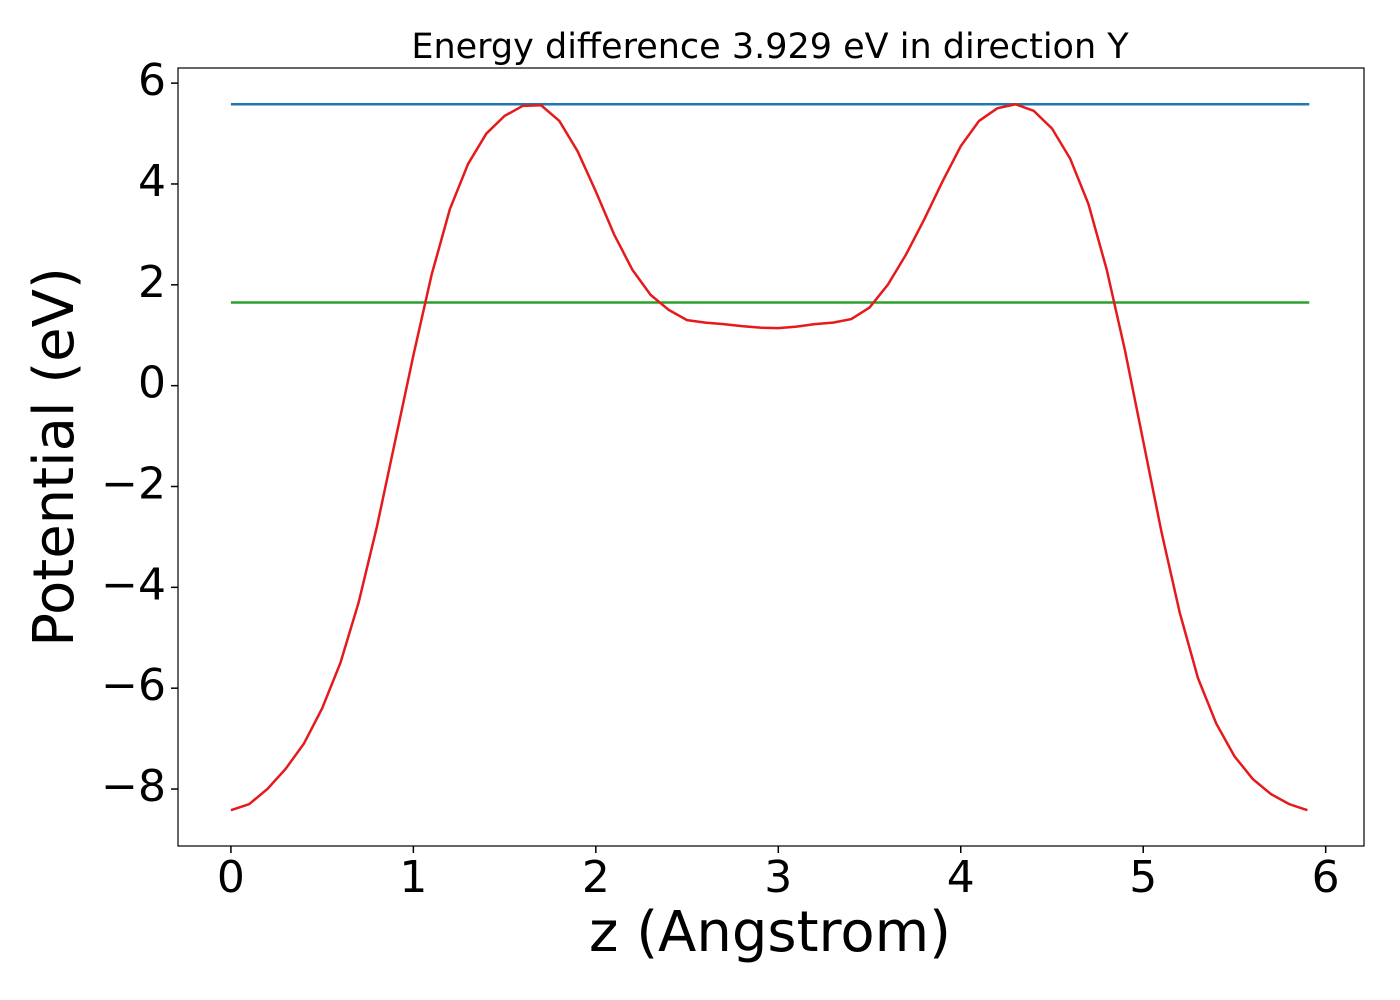  I want to click on x-tick-label: 6, so click(1326, 877).